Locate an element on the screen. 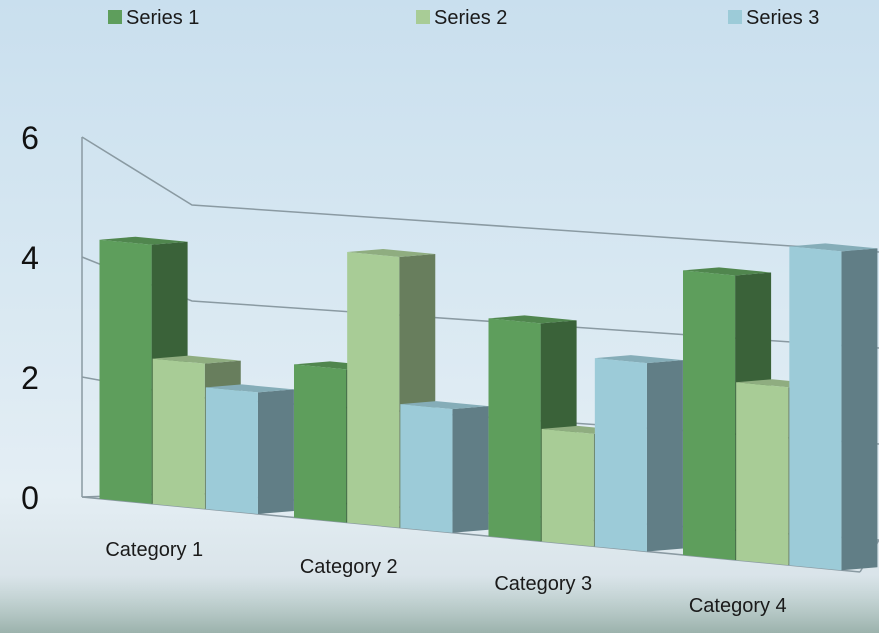 This screenshot has height=633, width=879. legend-item: Series 2 is located at coordinates (461, 18).